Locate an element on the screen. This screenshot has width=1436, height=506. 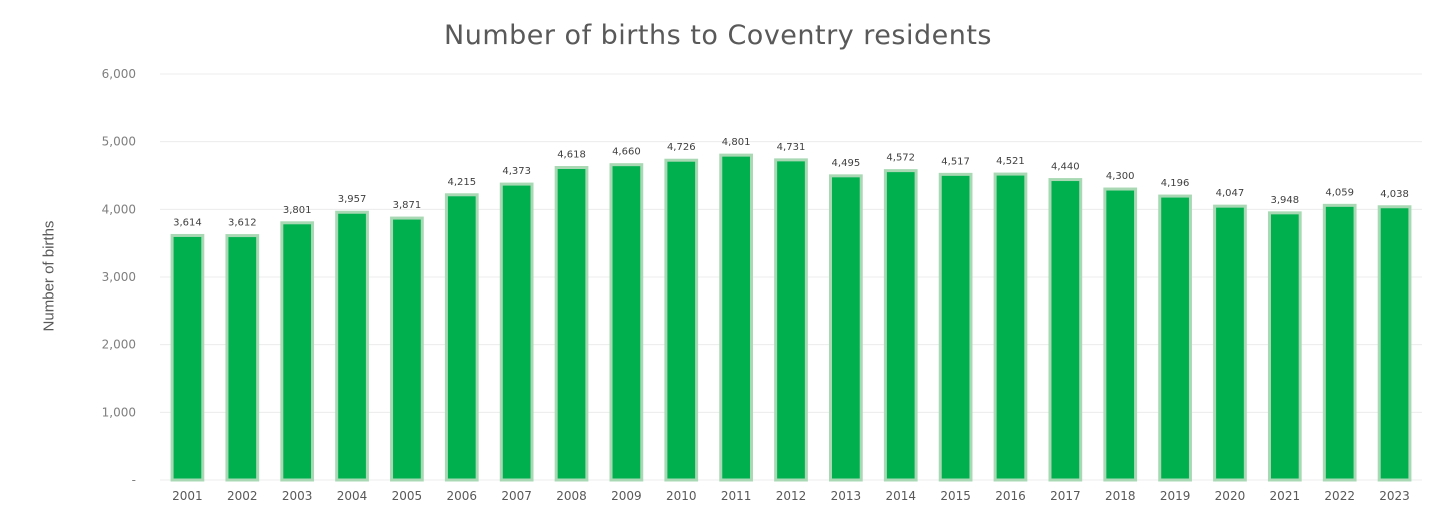
data-label: 4,618 is located at coordinates (571, 155).